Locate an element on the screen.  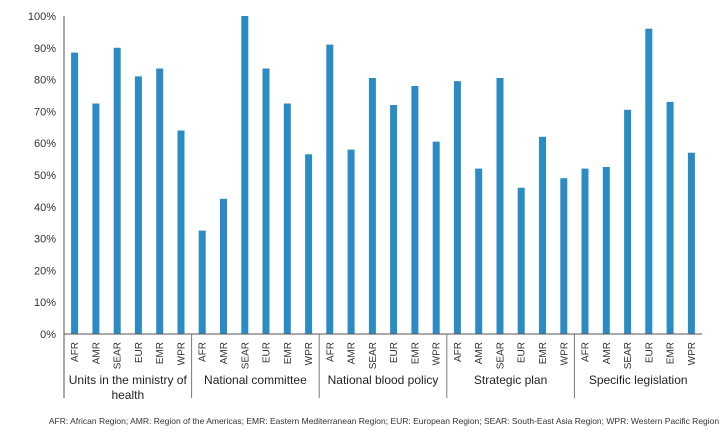
y-tick-label: 60% is located at coordinates (45, 144).